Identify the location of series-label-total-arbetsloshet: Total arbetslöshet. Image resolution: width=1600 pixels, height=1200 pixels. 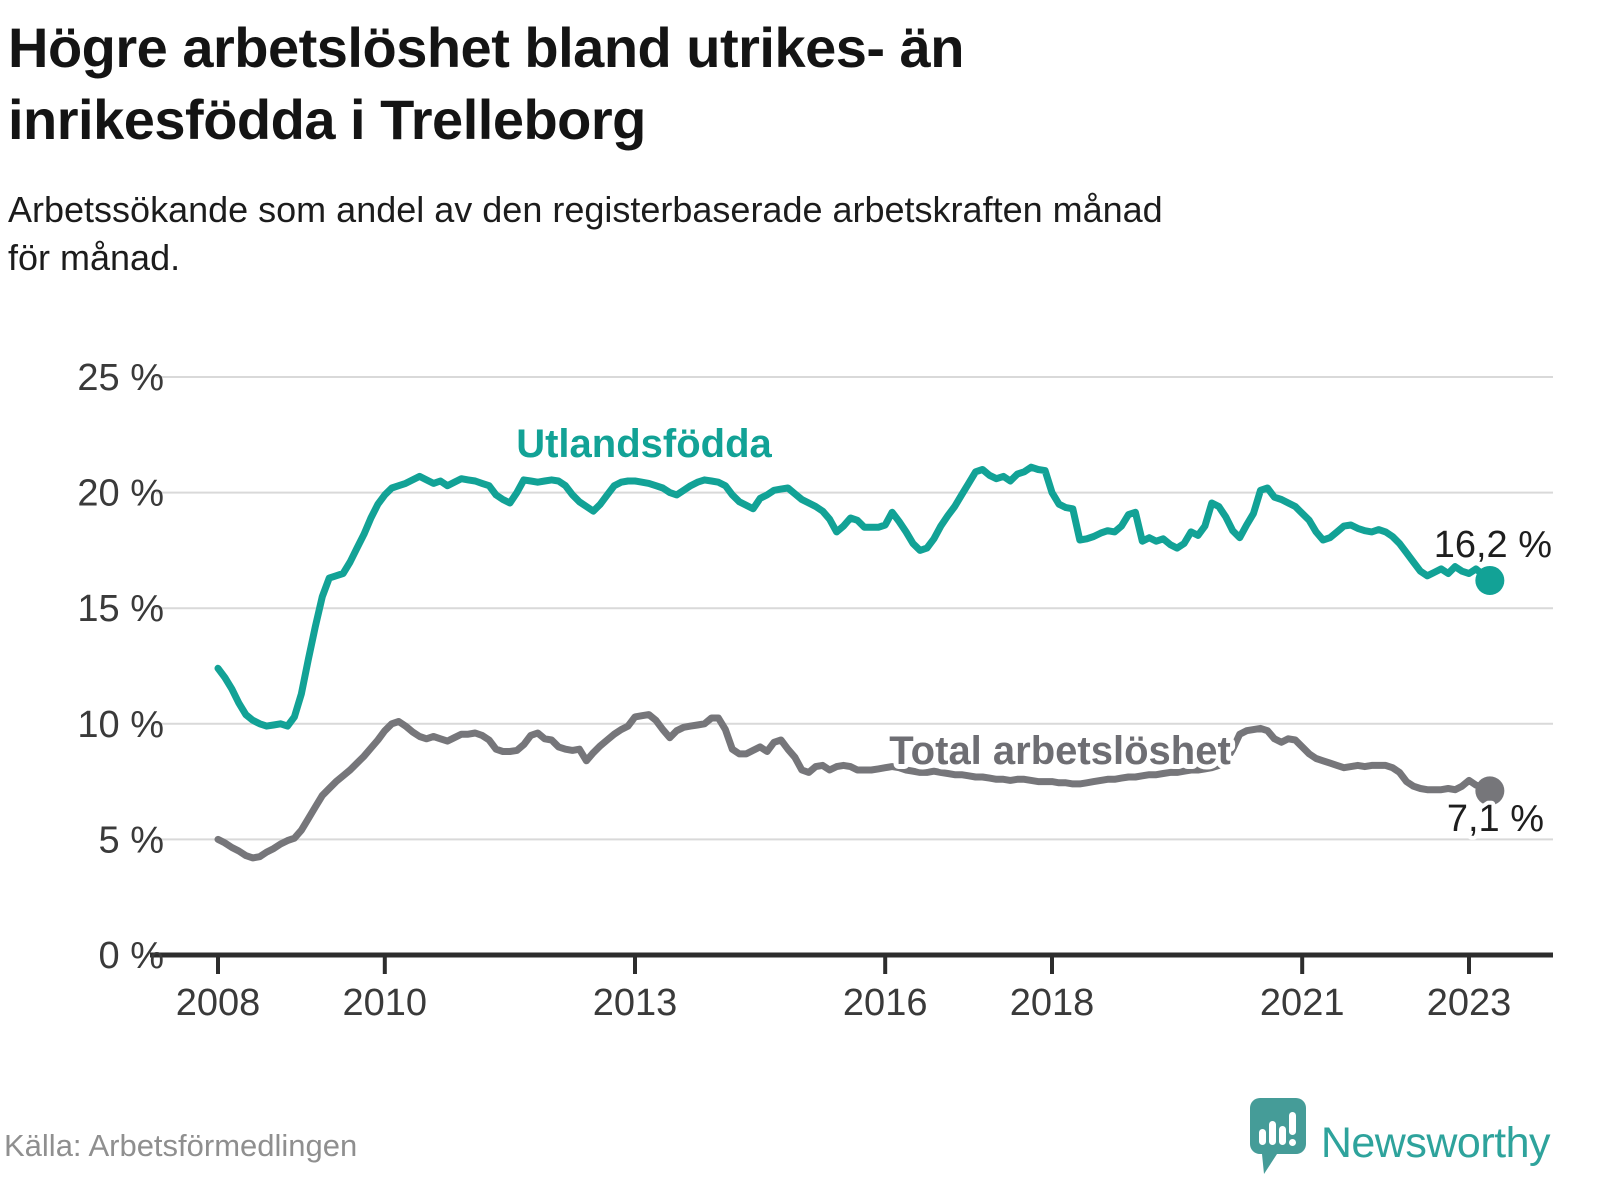
(1060, 751).